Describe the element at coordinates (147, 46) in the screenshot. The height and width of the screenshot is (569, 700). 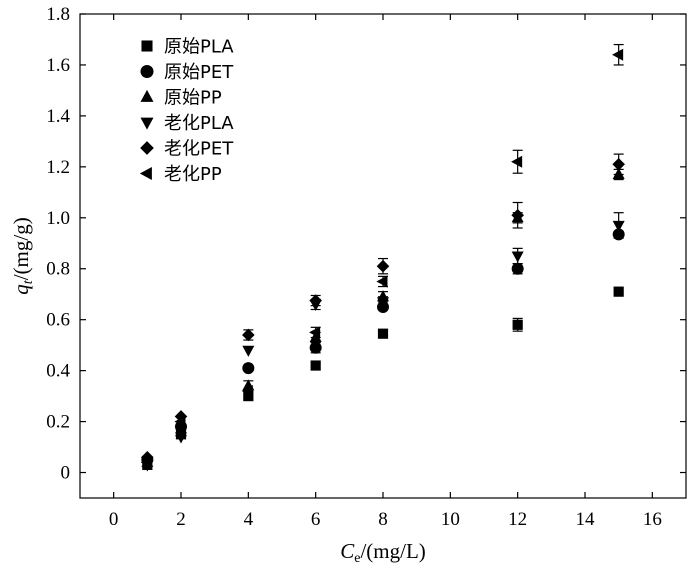
I see `legend-square-icon` at that location.